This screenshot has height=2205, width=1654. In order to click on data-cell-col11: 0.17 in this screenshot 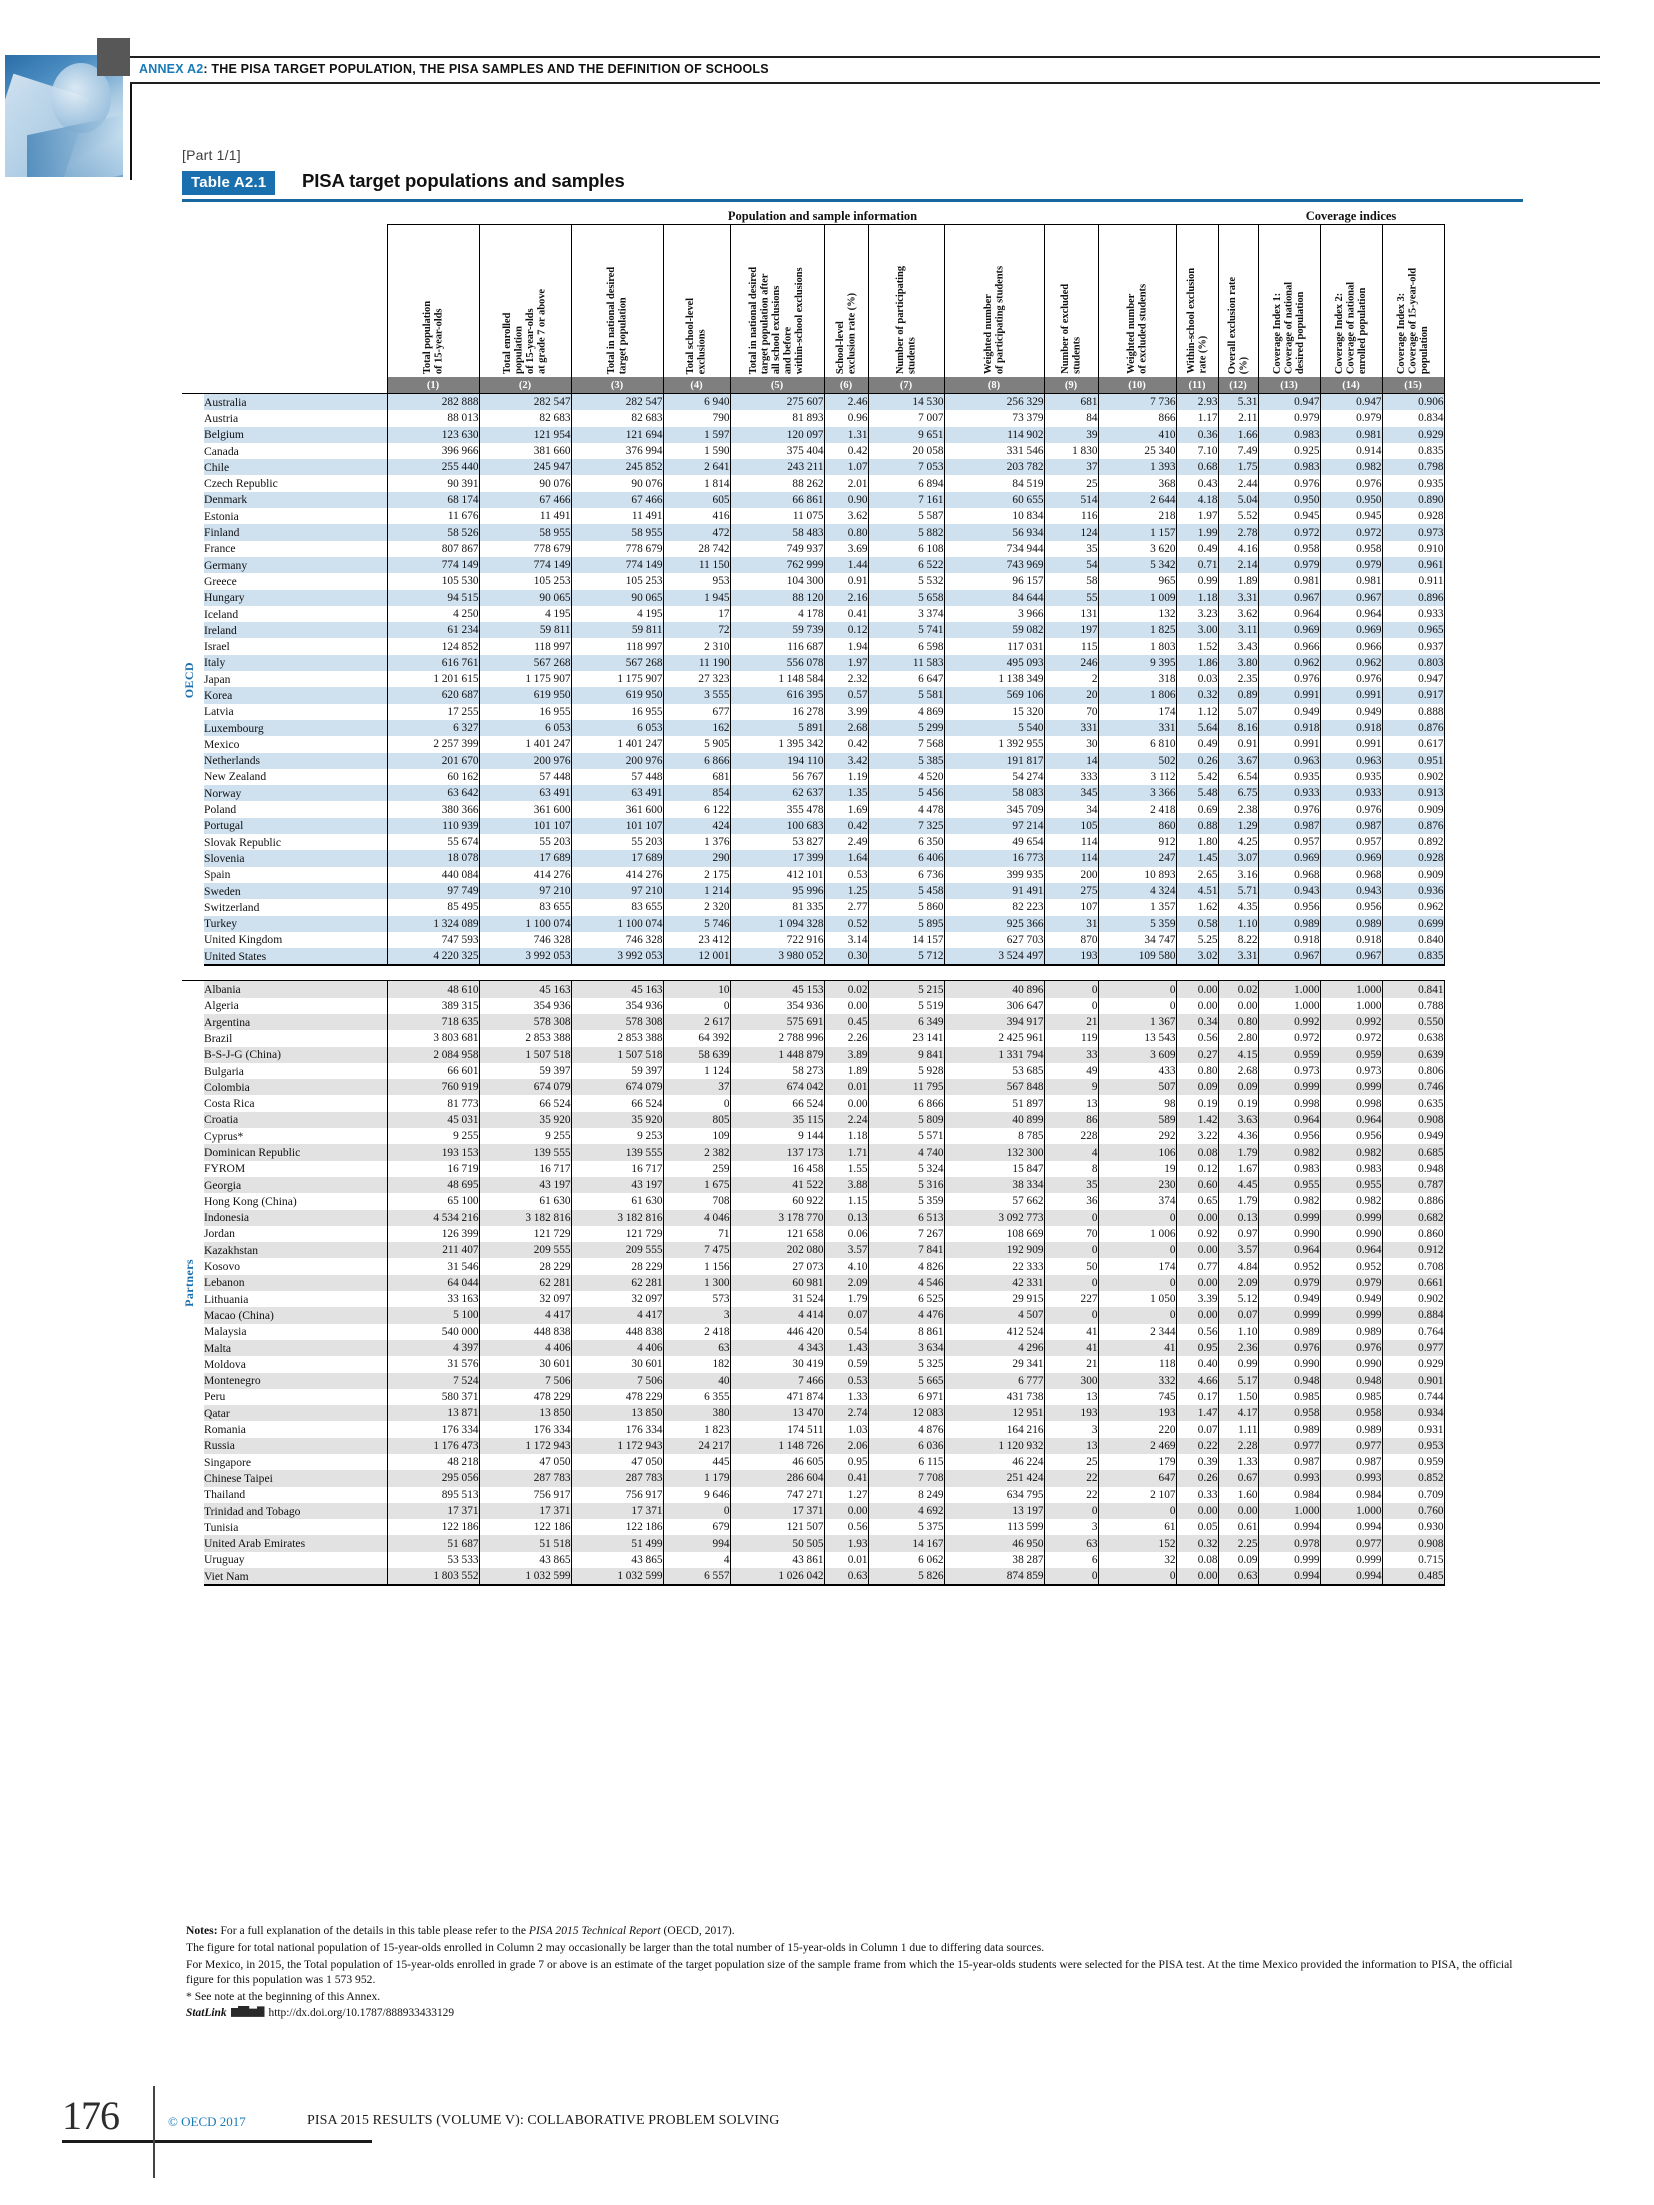, I will do `click(1197, 1397)`.